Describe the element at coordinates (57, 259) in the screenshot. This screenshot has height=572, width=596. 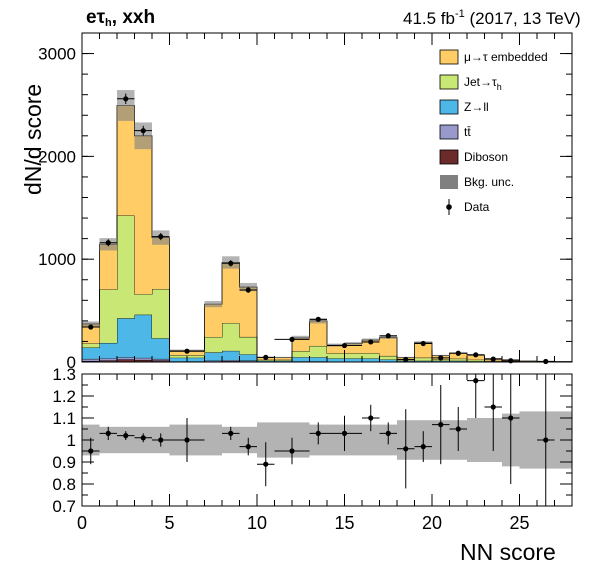
I see `top-ytick-label-1: 1000` at that location.